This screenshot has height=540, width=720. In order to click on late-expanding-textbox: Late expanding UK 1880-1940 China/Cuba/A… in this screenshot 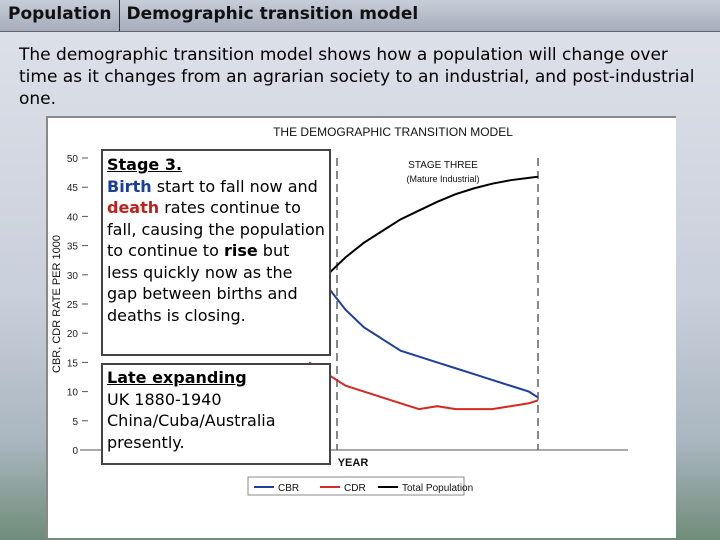, I will do `click(216, 414)`.